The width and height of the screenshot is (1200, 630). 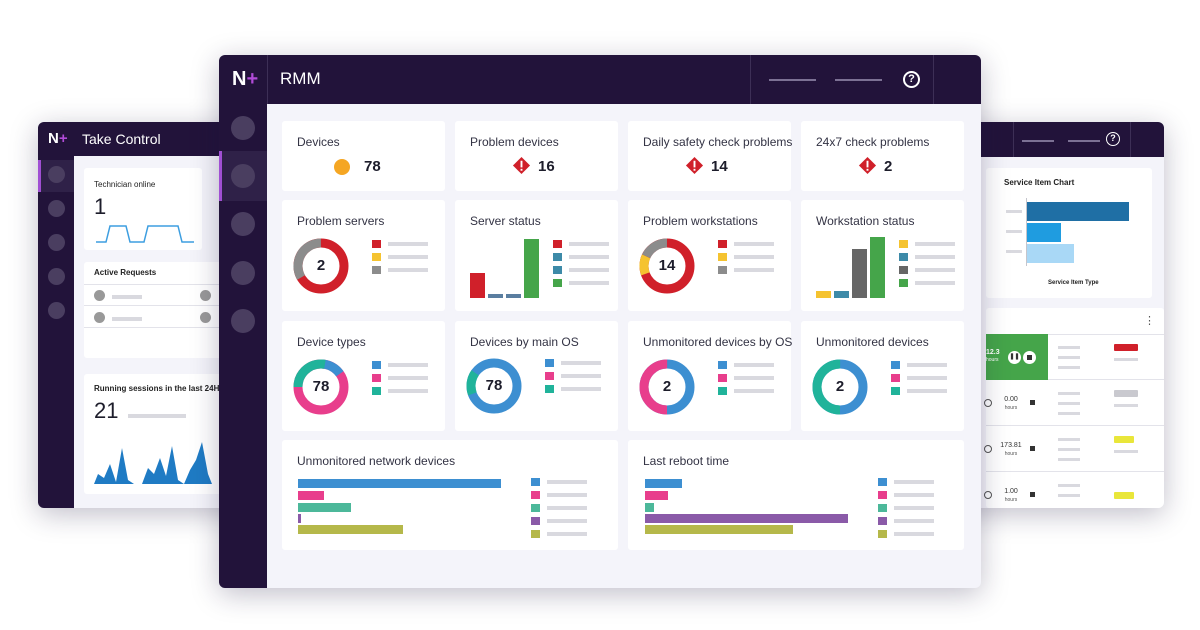 What do you see at coordinates (157, 388) in the screenshot?
I see `running-sessions-label: Running sessions in the last 24H` at bounding box center [157, 388].